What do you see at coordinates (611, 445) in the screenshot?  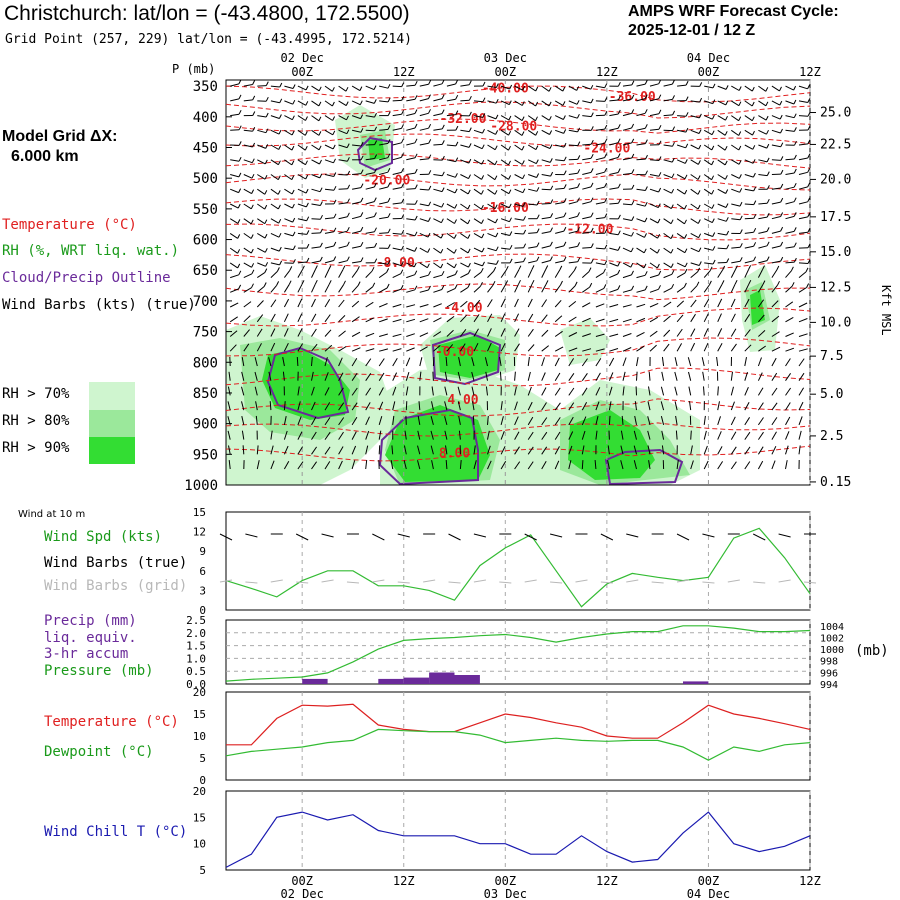 I see `rh-fill-region` at bounding box center [611, 445].